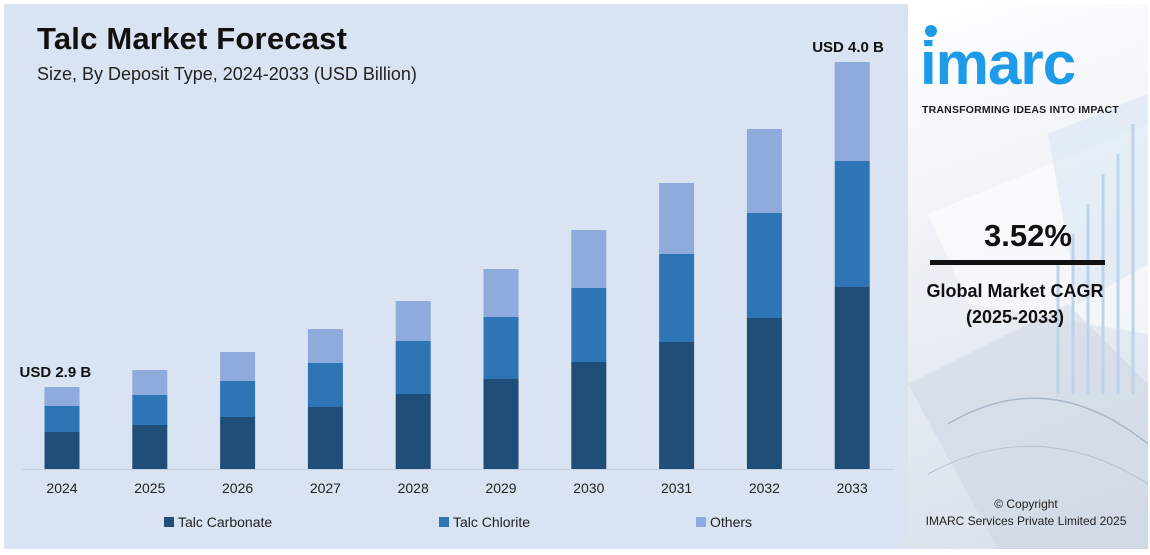 The image size is (1150, 555). I want to click on legend-label: Talc Carbonate, so click(225, 522).